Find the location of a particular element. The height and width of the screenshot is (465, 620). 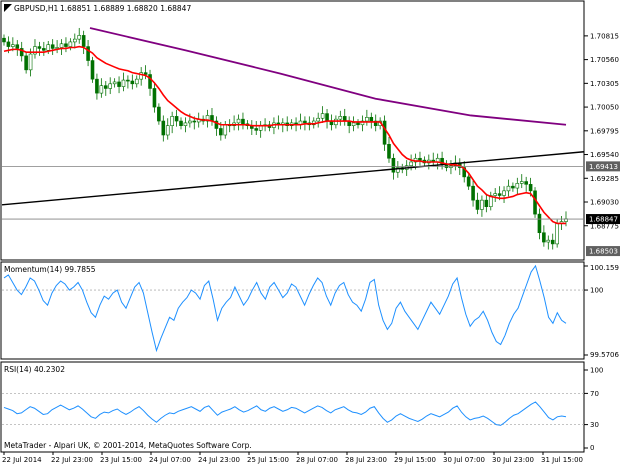

time-tick-label: 31 Jul 15:00 is located at coordinates (562, 460).